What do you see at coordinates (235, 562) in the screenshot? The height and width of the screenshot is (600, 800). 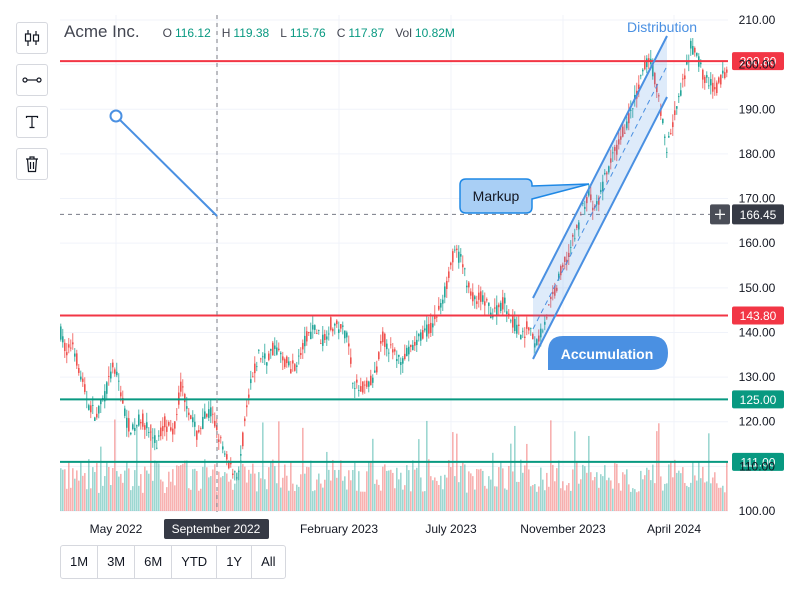 I see `range-1y-button: 1Y` at bounding box center [235, 562].